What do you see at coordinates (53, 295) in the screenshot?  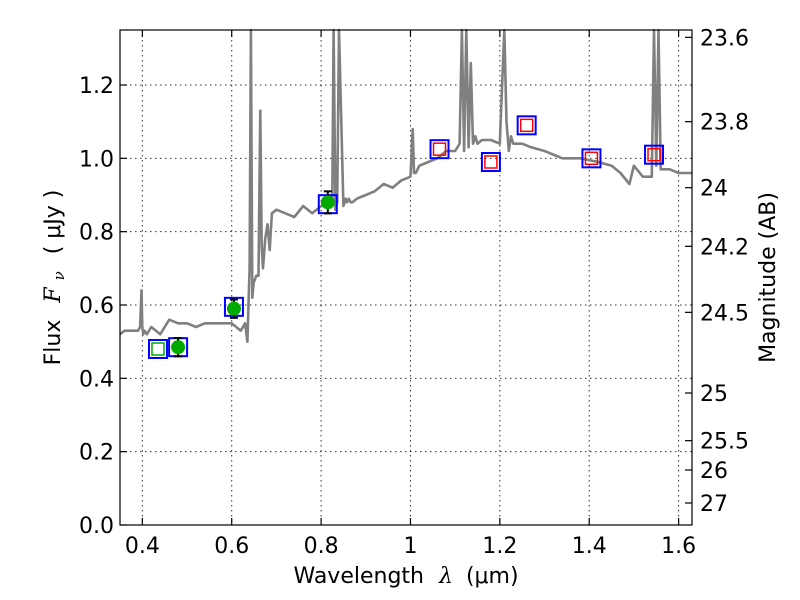 I see `y-axis-label-symbol: F` at bounding box center [53, 295].